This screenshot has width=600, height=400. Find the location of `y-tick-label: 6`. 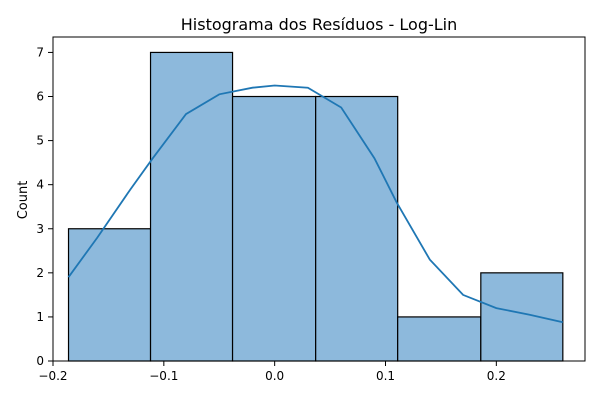

y-tick-label: 6 is located at coordinates (40, 97).